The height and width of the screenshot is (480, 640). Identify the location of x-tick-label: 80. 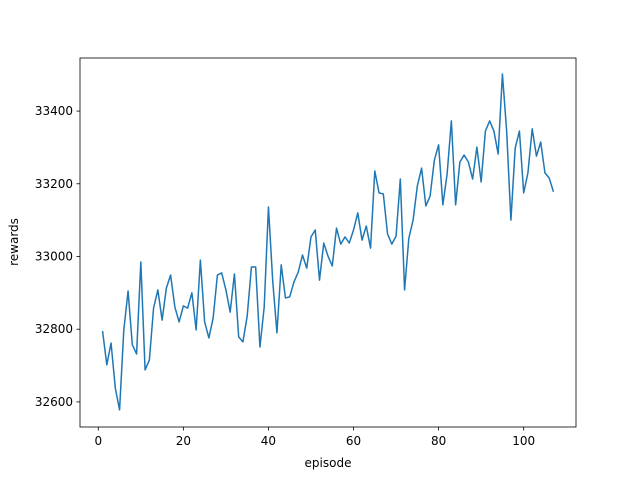
(438, 441).